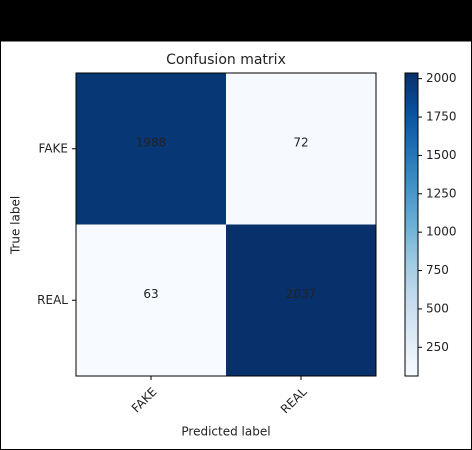 This screenshot has height=450, width=472. I want to click on y-tick-label: REAL, so click(52, 300).